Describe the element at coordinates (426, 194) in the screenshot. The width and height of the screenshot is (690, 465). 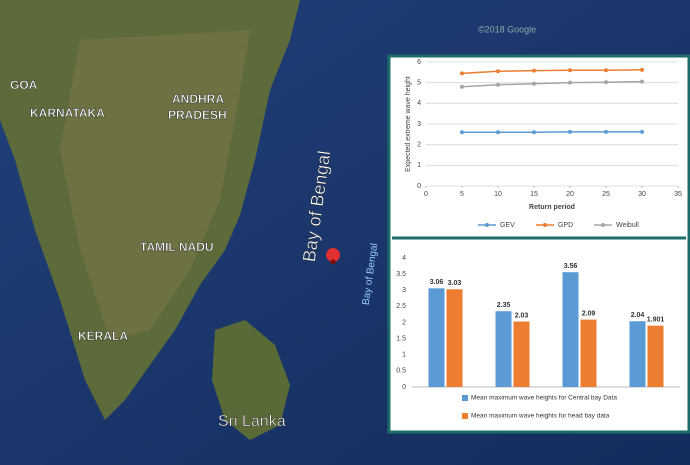
I see `x-tick-label: 0` at that location.